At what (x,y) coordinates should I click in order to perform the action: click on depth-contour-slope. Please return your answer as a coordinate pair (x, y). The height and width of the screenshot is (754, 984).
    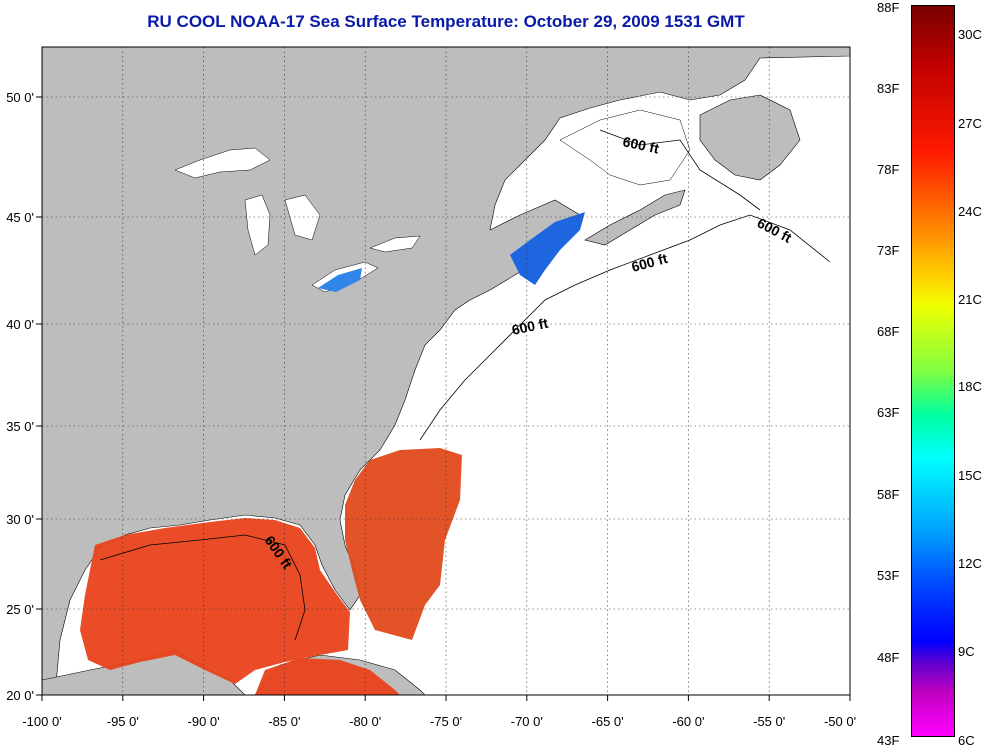
    Looking at the image, I should click on (680, 170).